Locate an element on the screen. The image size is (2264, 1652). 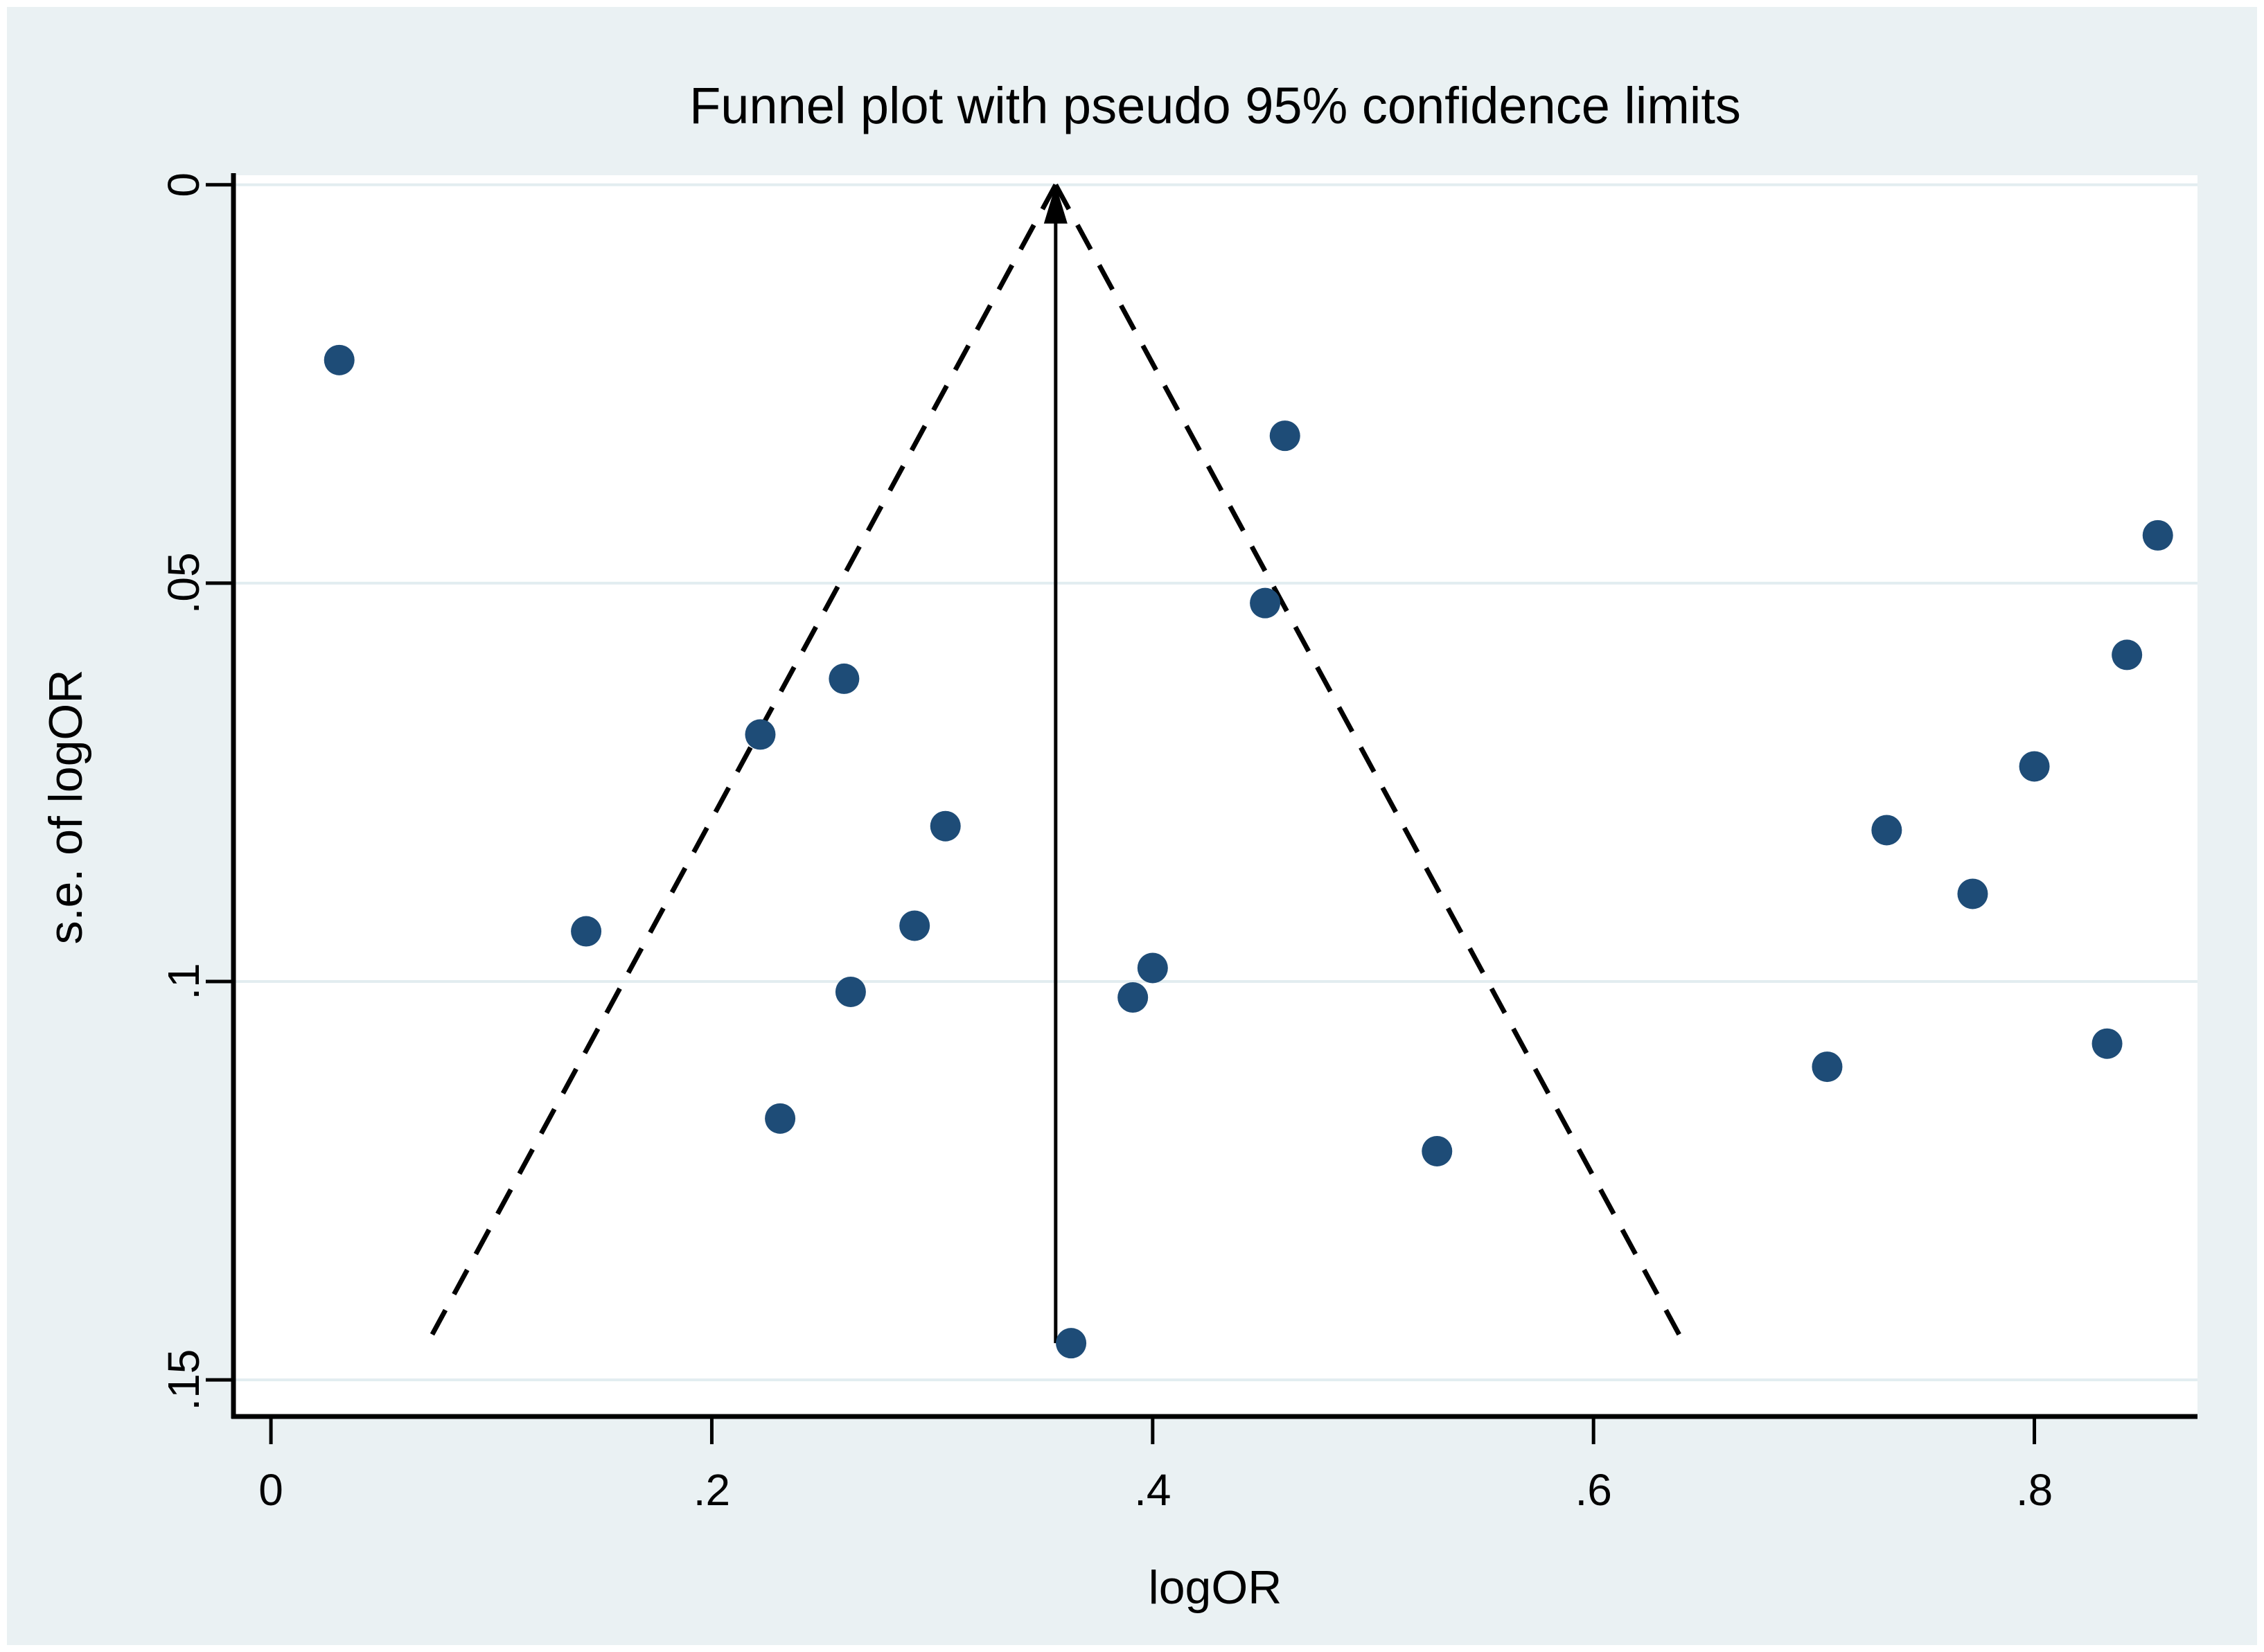
x-tick-label: .8 is located at coordinates (2034, 1490).